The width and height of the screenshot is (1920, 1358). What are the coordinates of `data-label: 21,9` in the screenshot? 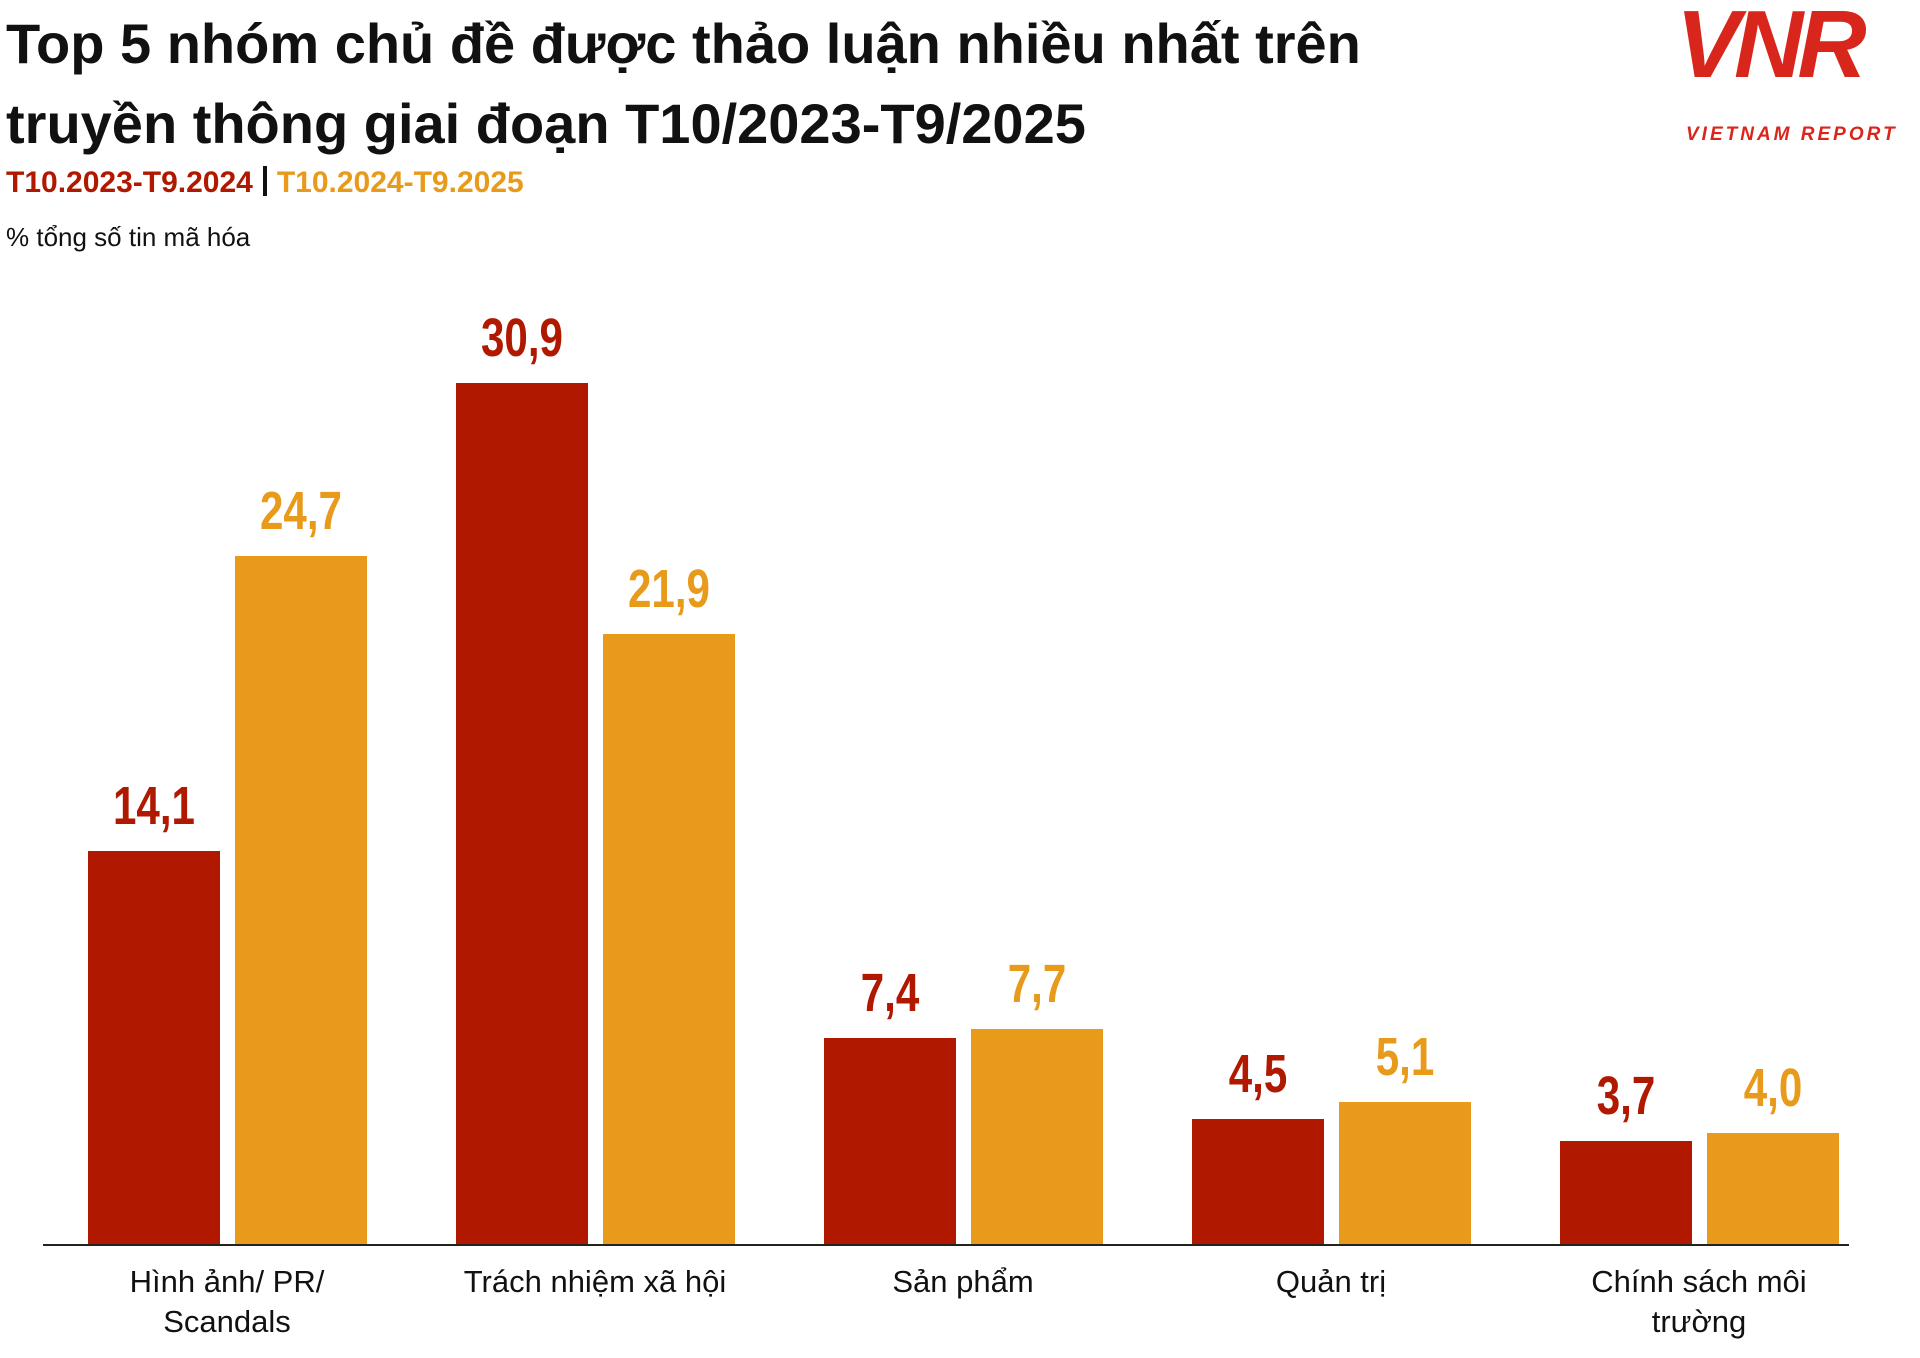 It's located at (668, 588).